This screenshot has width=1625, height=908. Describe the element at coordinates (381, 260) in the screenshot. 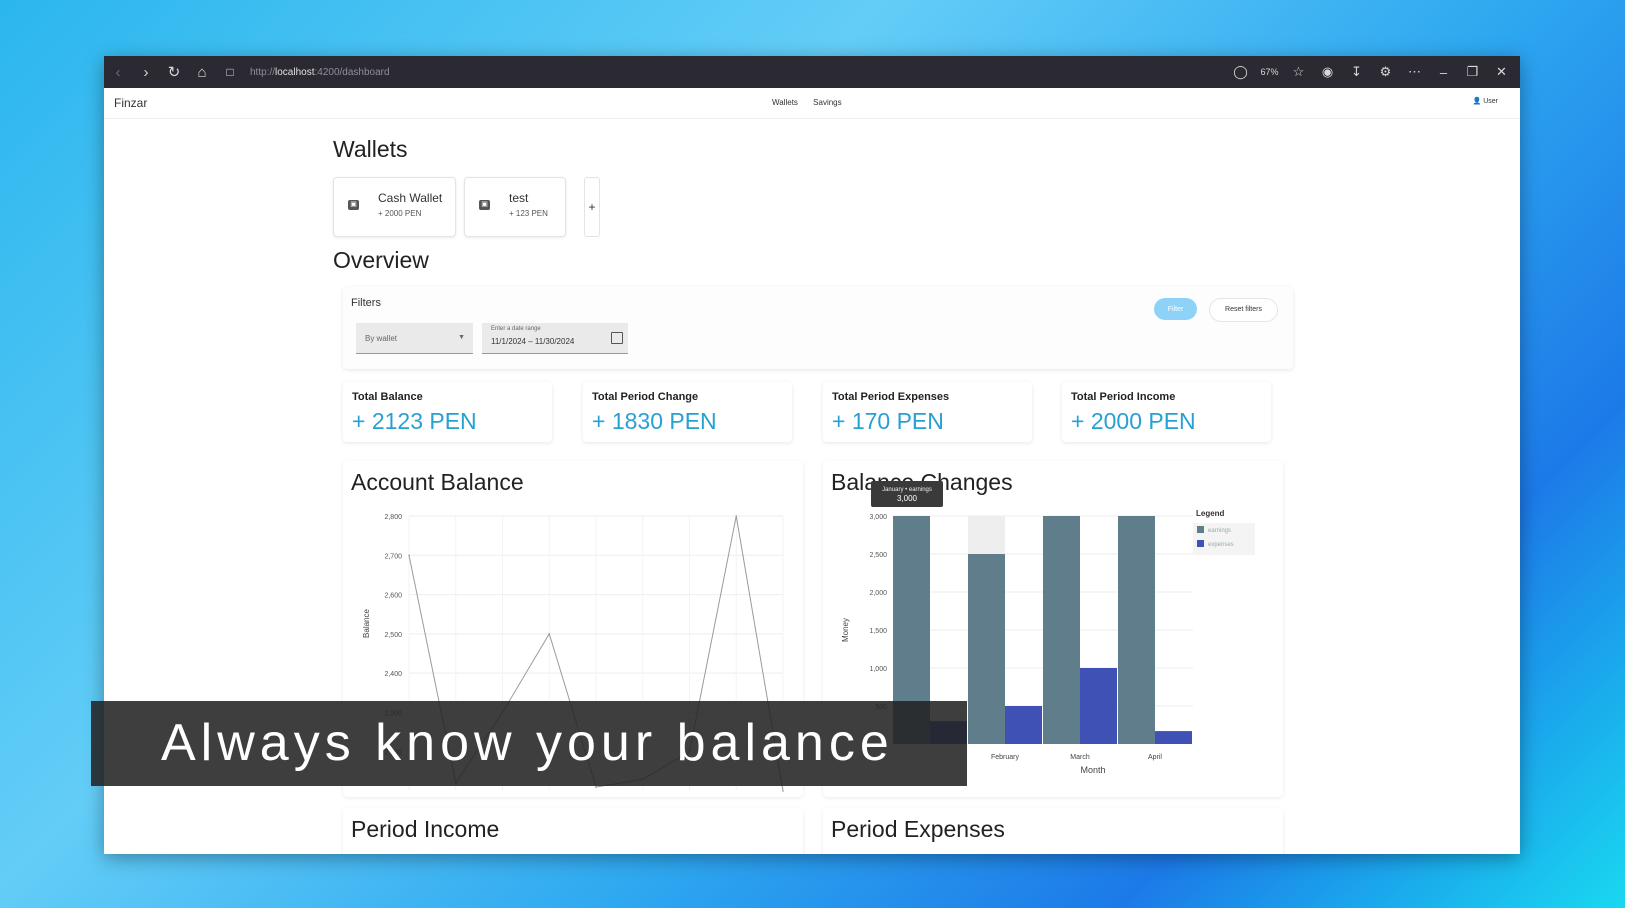

I see `overview-title: Overview` at that location.